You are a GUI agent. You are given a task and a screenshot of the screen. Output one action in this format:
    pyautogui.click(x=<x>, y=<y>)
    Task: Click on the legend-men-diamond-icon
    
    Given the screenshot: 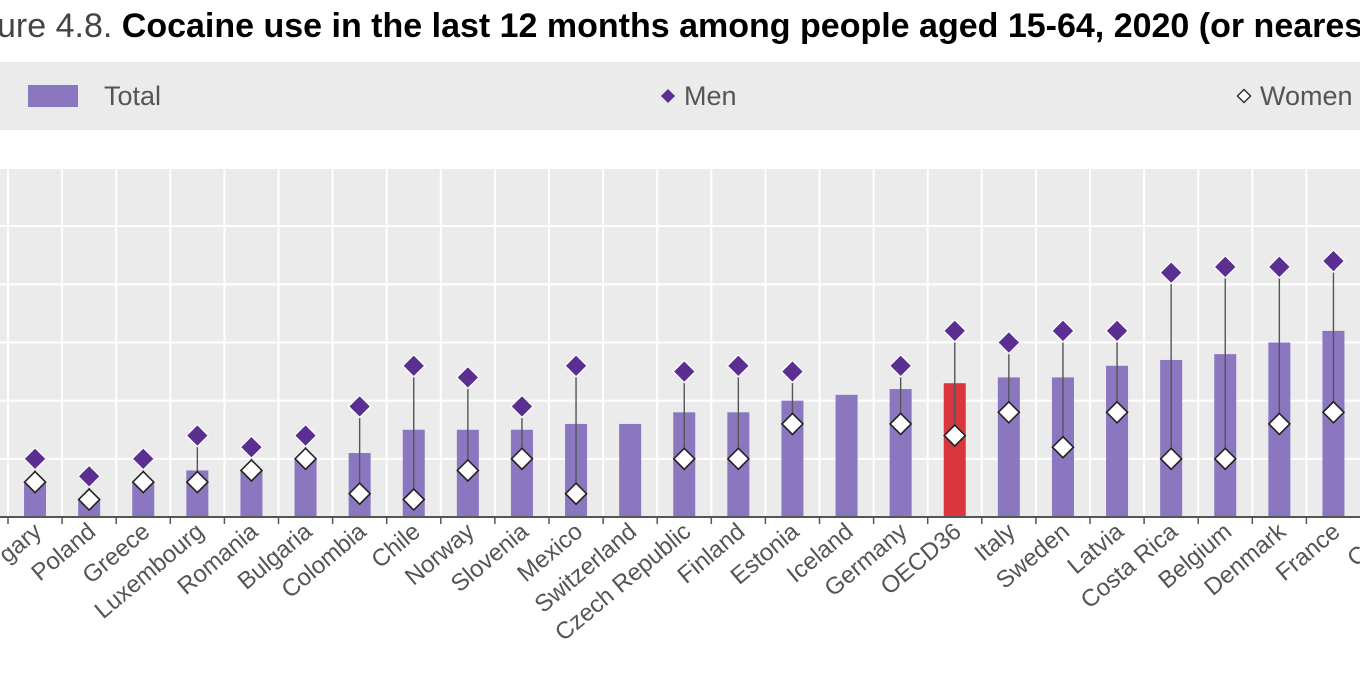 What is the action you would take?
    pyautogui.click(x=668, y=96)
    